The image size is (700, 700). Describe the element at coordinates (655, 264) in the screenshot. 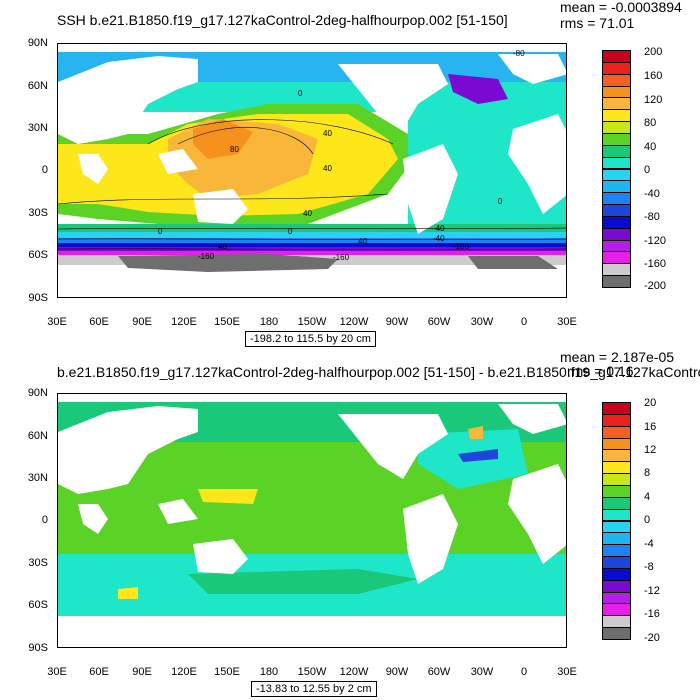

I see `colorbar-label: -160` at that location.